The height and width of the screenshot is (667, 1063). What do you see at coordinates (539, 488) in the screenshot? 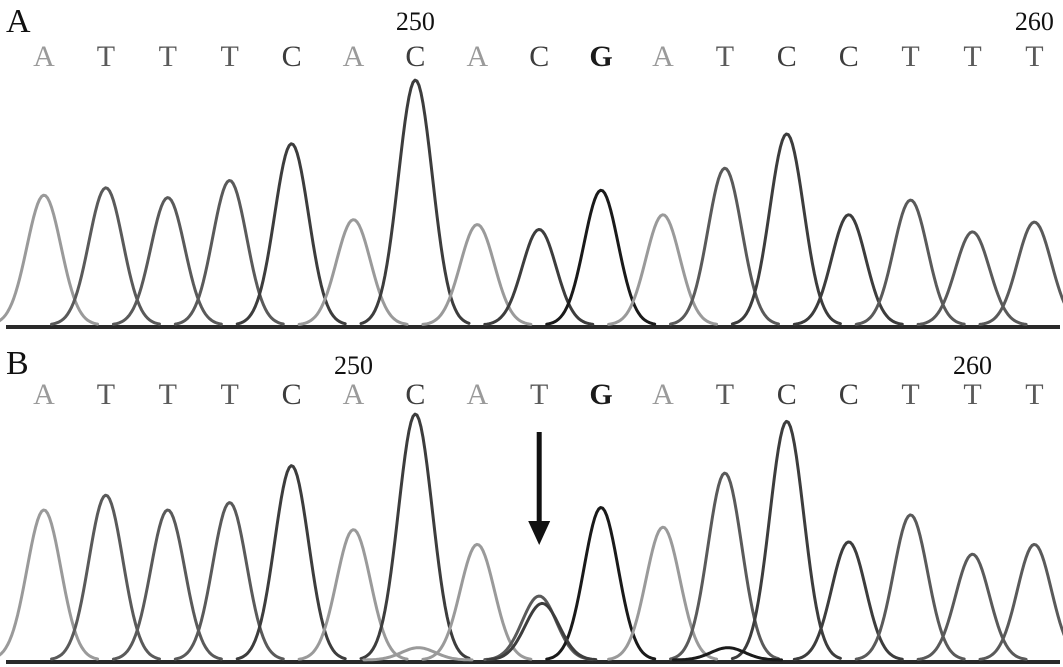
I see `panel-b-annotations` at bounding box center [539, 488].